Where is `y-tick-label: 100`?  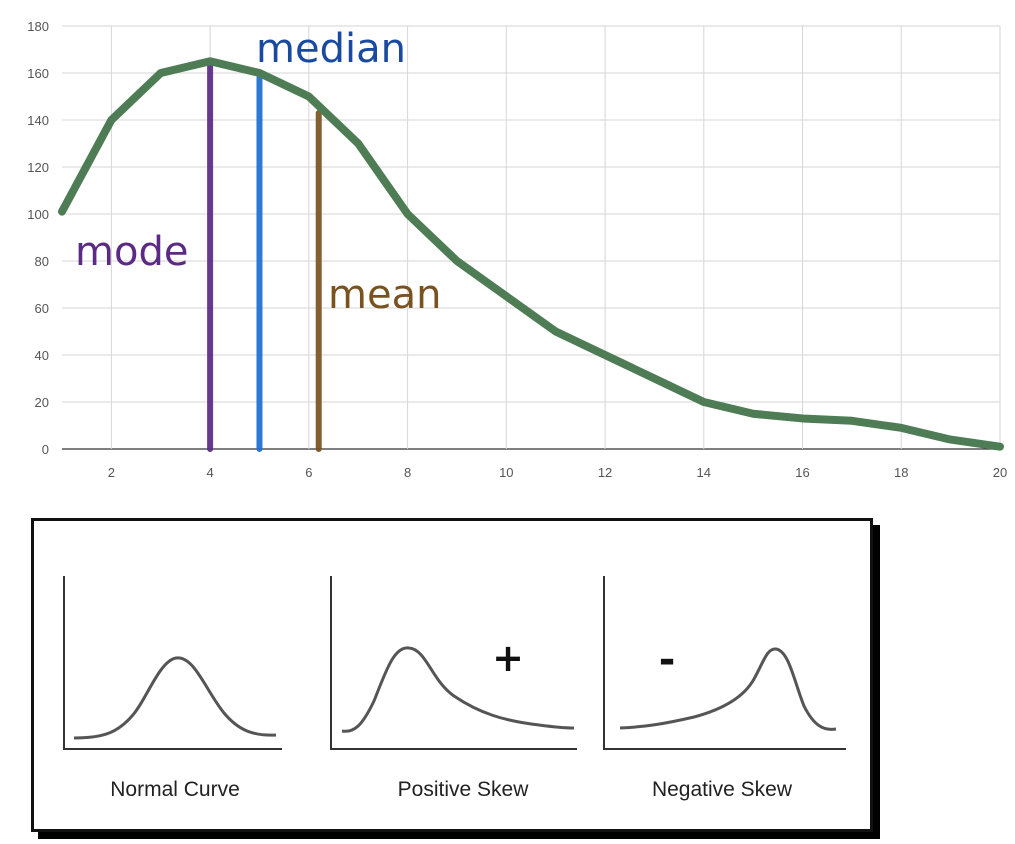 y-tick-label: 100 is located at coordinates (38, 214).